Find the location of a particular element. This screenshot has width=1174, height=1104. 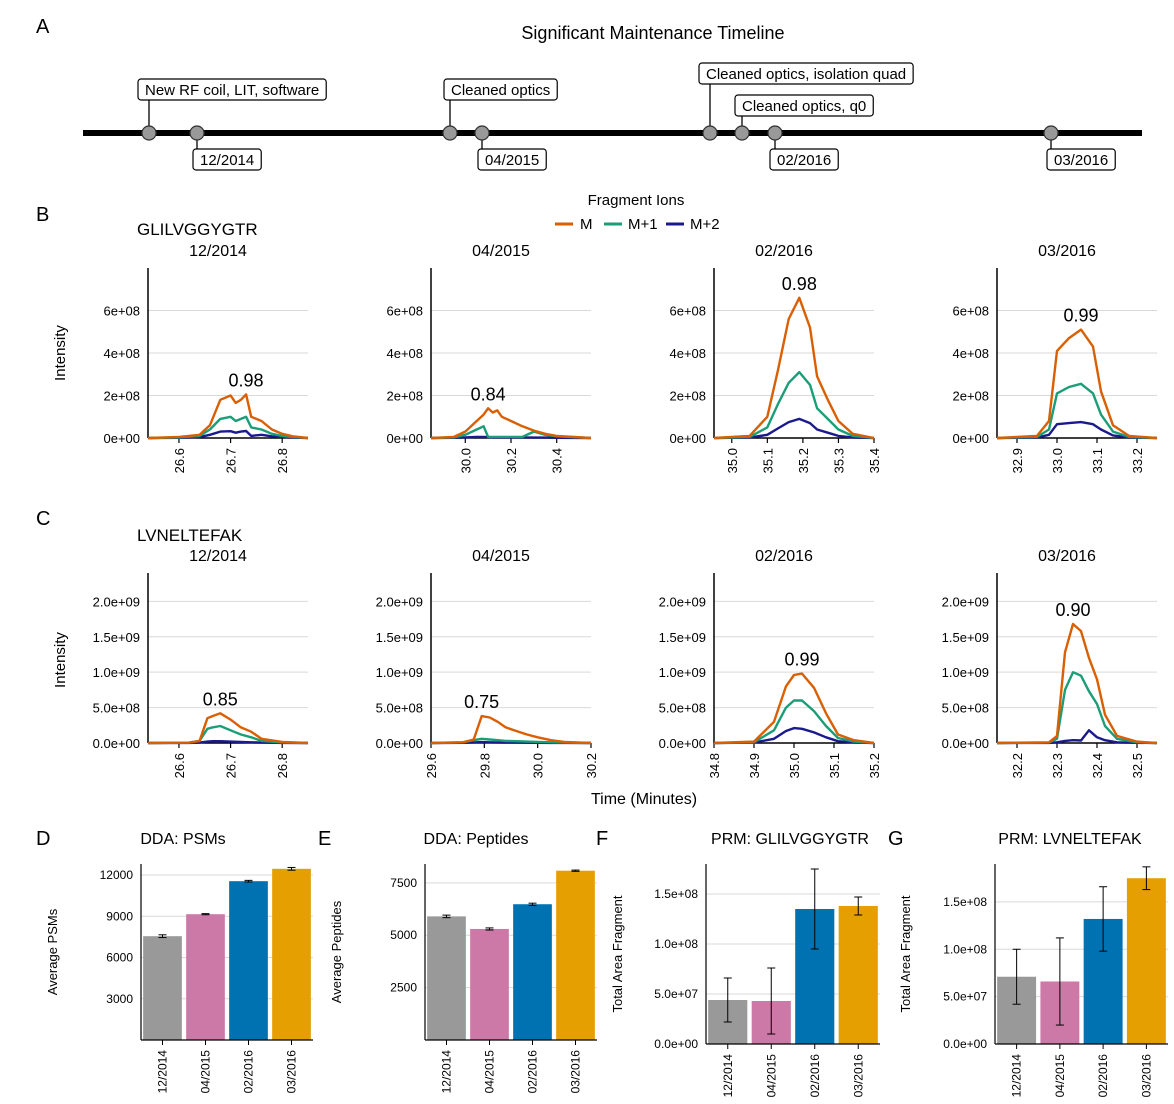

x-tick-label: 32.3 is located at coordinates (1057, 765).